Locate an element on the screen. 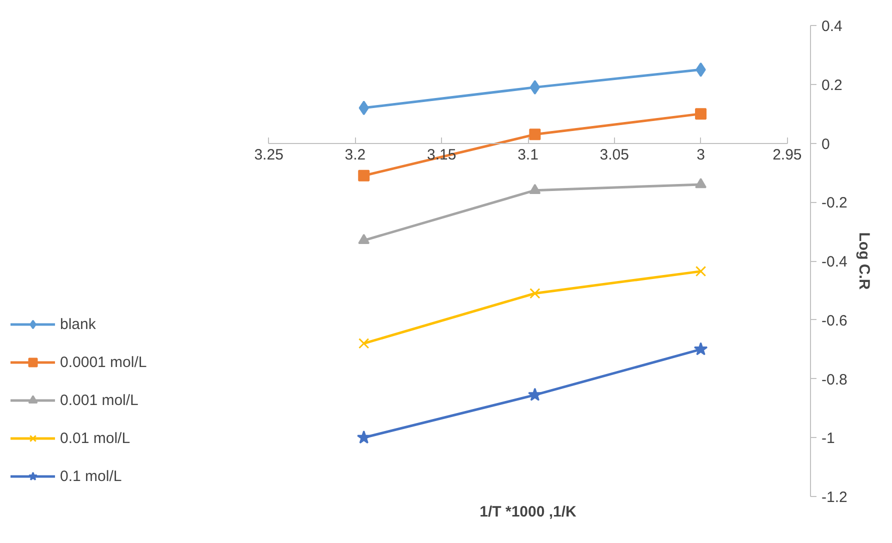 The height and width of the screenshot is (543, 892). x-tick-label: 3.05 is located at coordinates (614, 155).